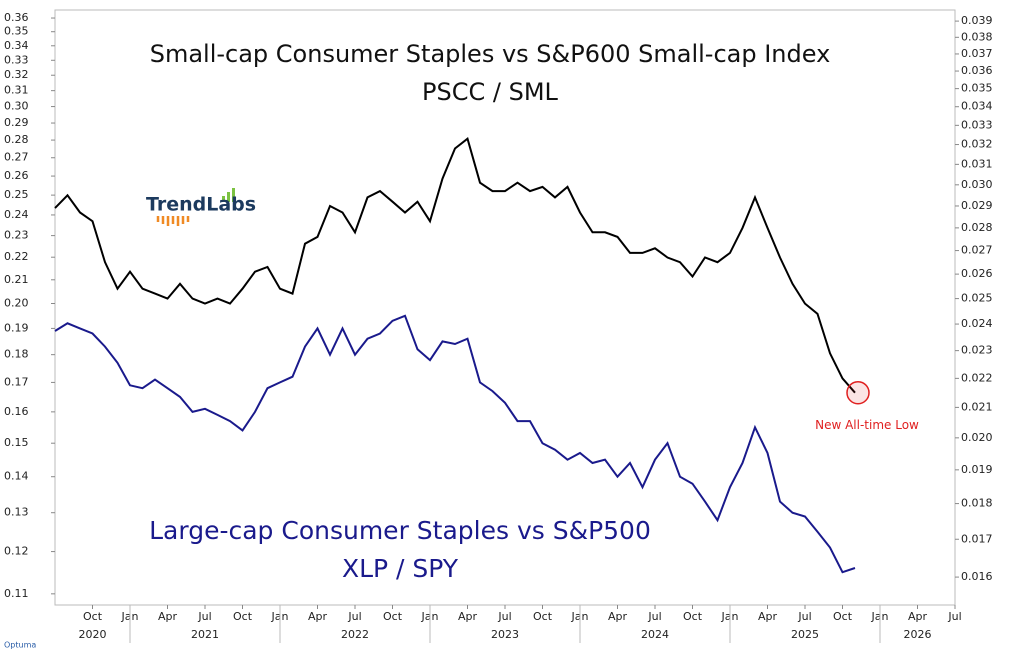  I want to click on y-tick-label: 0.34, so click(16, 45).